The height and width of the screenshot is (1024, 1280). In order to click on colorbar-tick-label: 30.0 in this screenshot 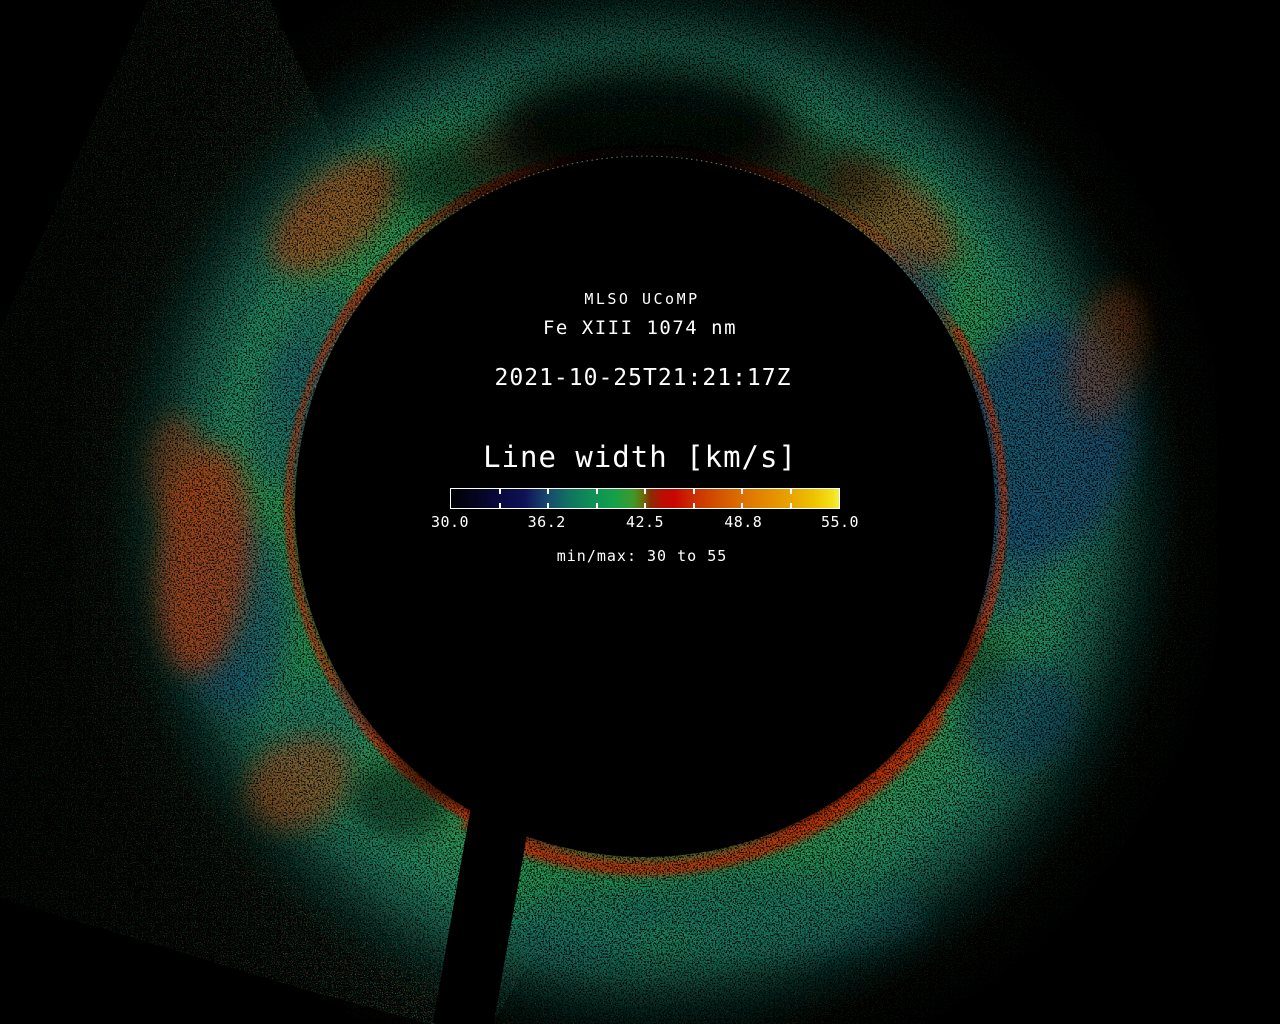, I will do `click(450, 522)`.